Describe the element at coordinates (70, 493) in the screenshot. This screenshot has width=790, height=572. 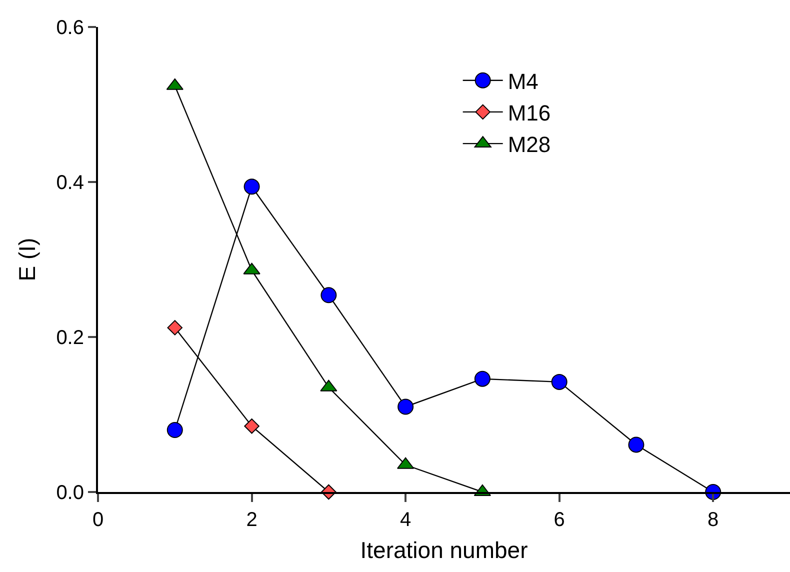
I see `y-tick-label: 0.0` at that location.